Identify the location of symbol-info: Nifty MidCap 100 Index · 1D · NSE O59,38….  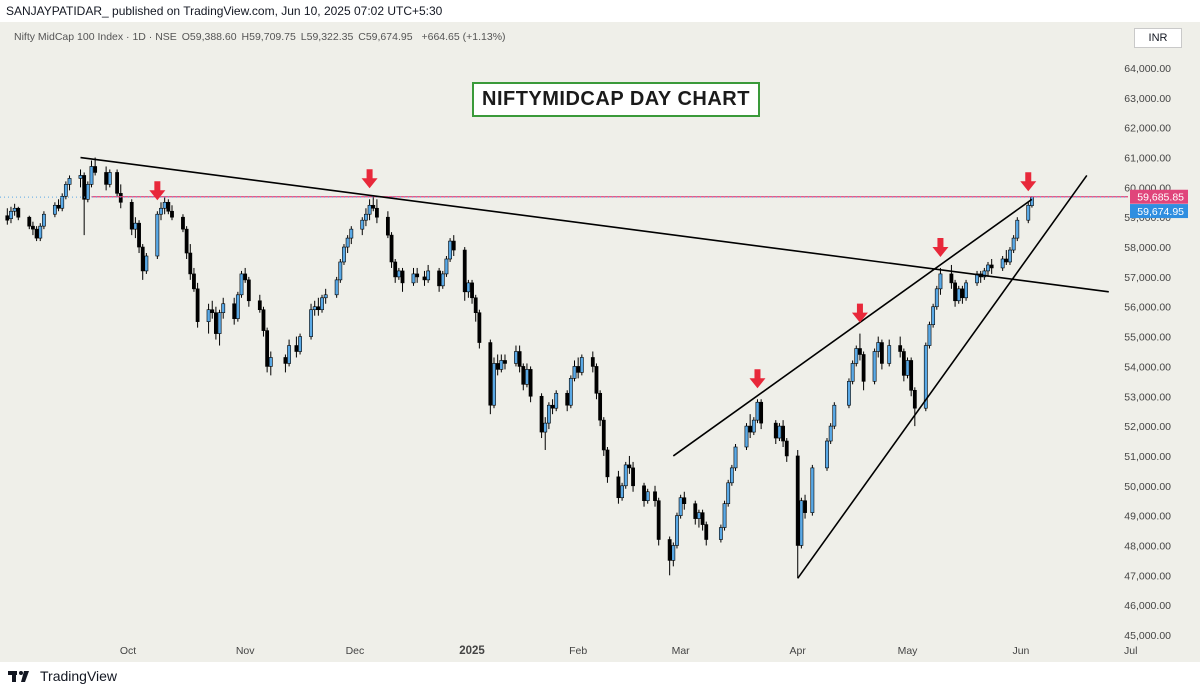
(261, 37).